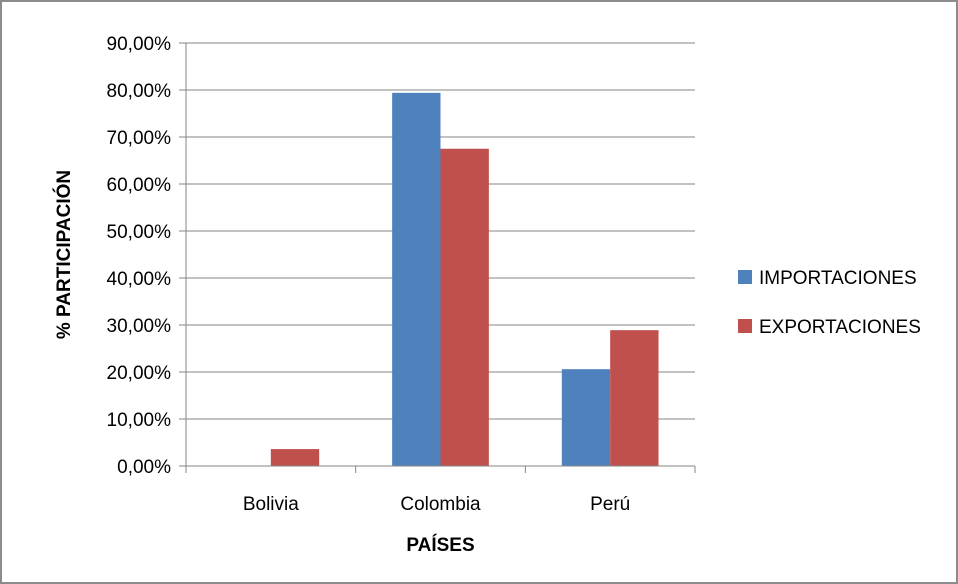 This screenshot has width=958, height=584. I want to click on x-tick-label: Colombia, so click(440, 504).